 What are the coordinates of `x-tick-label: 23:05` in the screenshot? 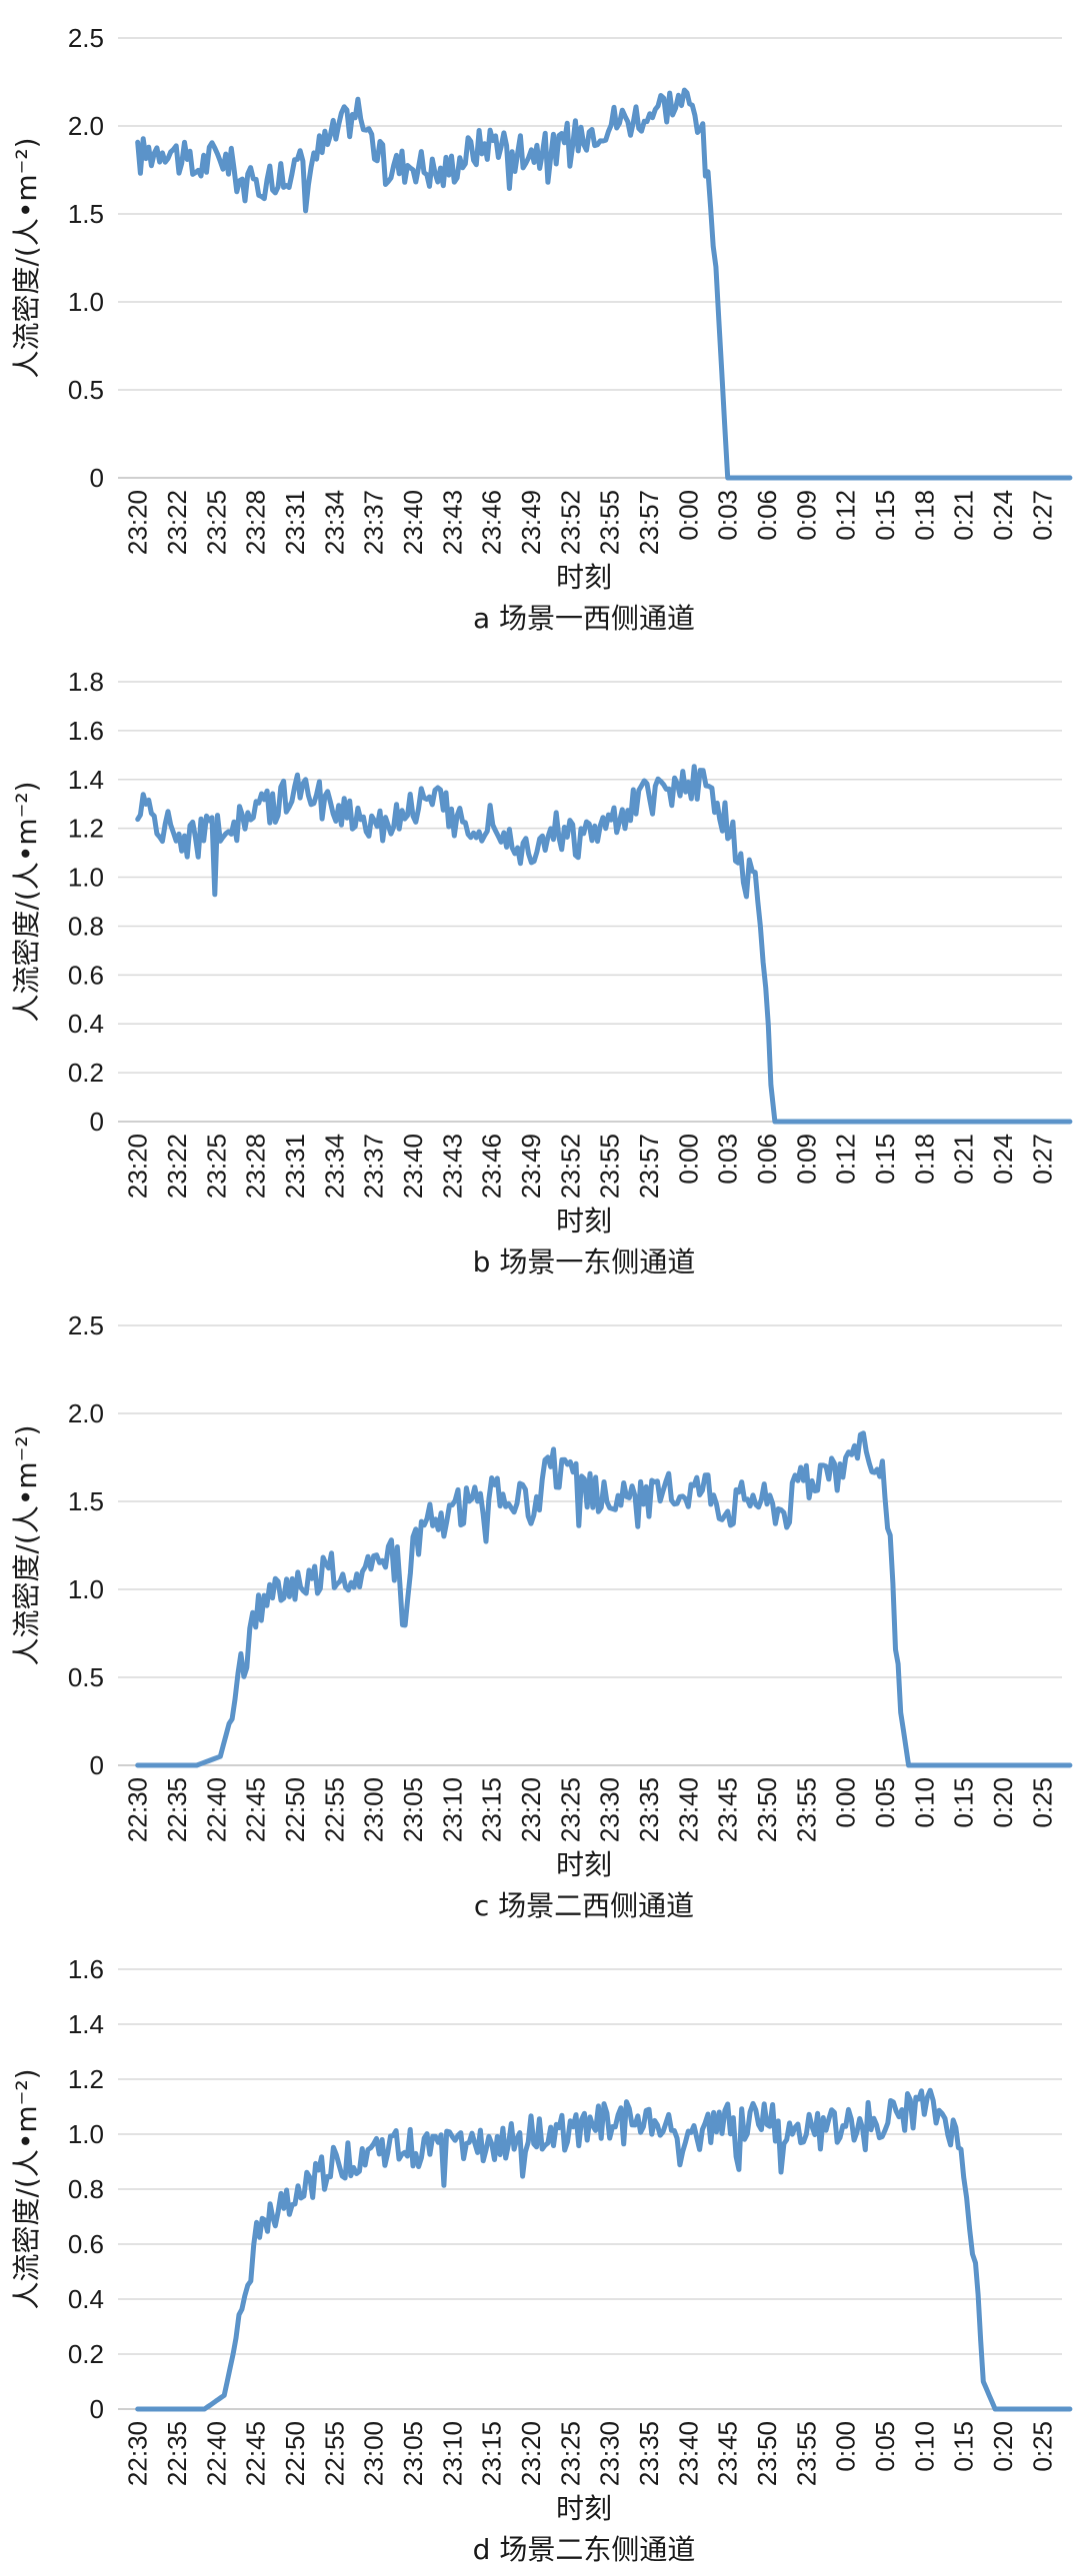 It's located at (413, 1809).